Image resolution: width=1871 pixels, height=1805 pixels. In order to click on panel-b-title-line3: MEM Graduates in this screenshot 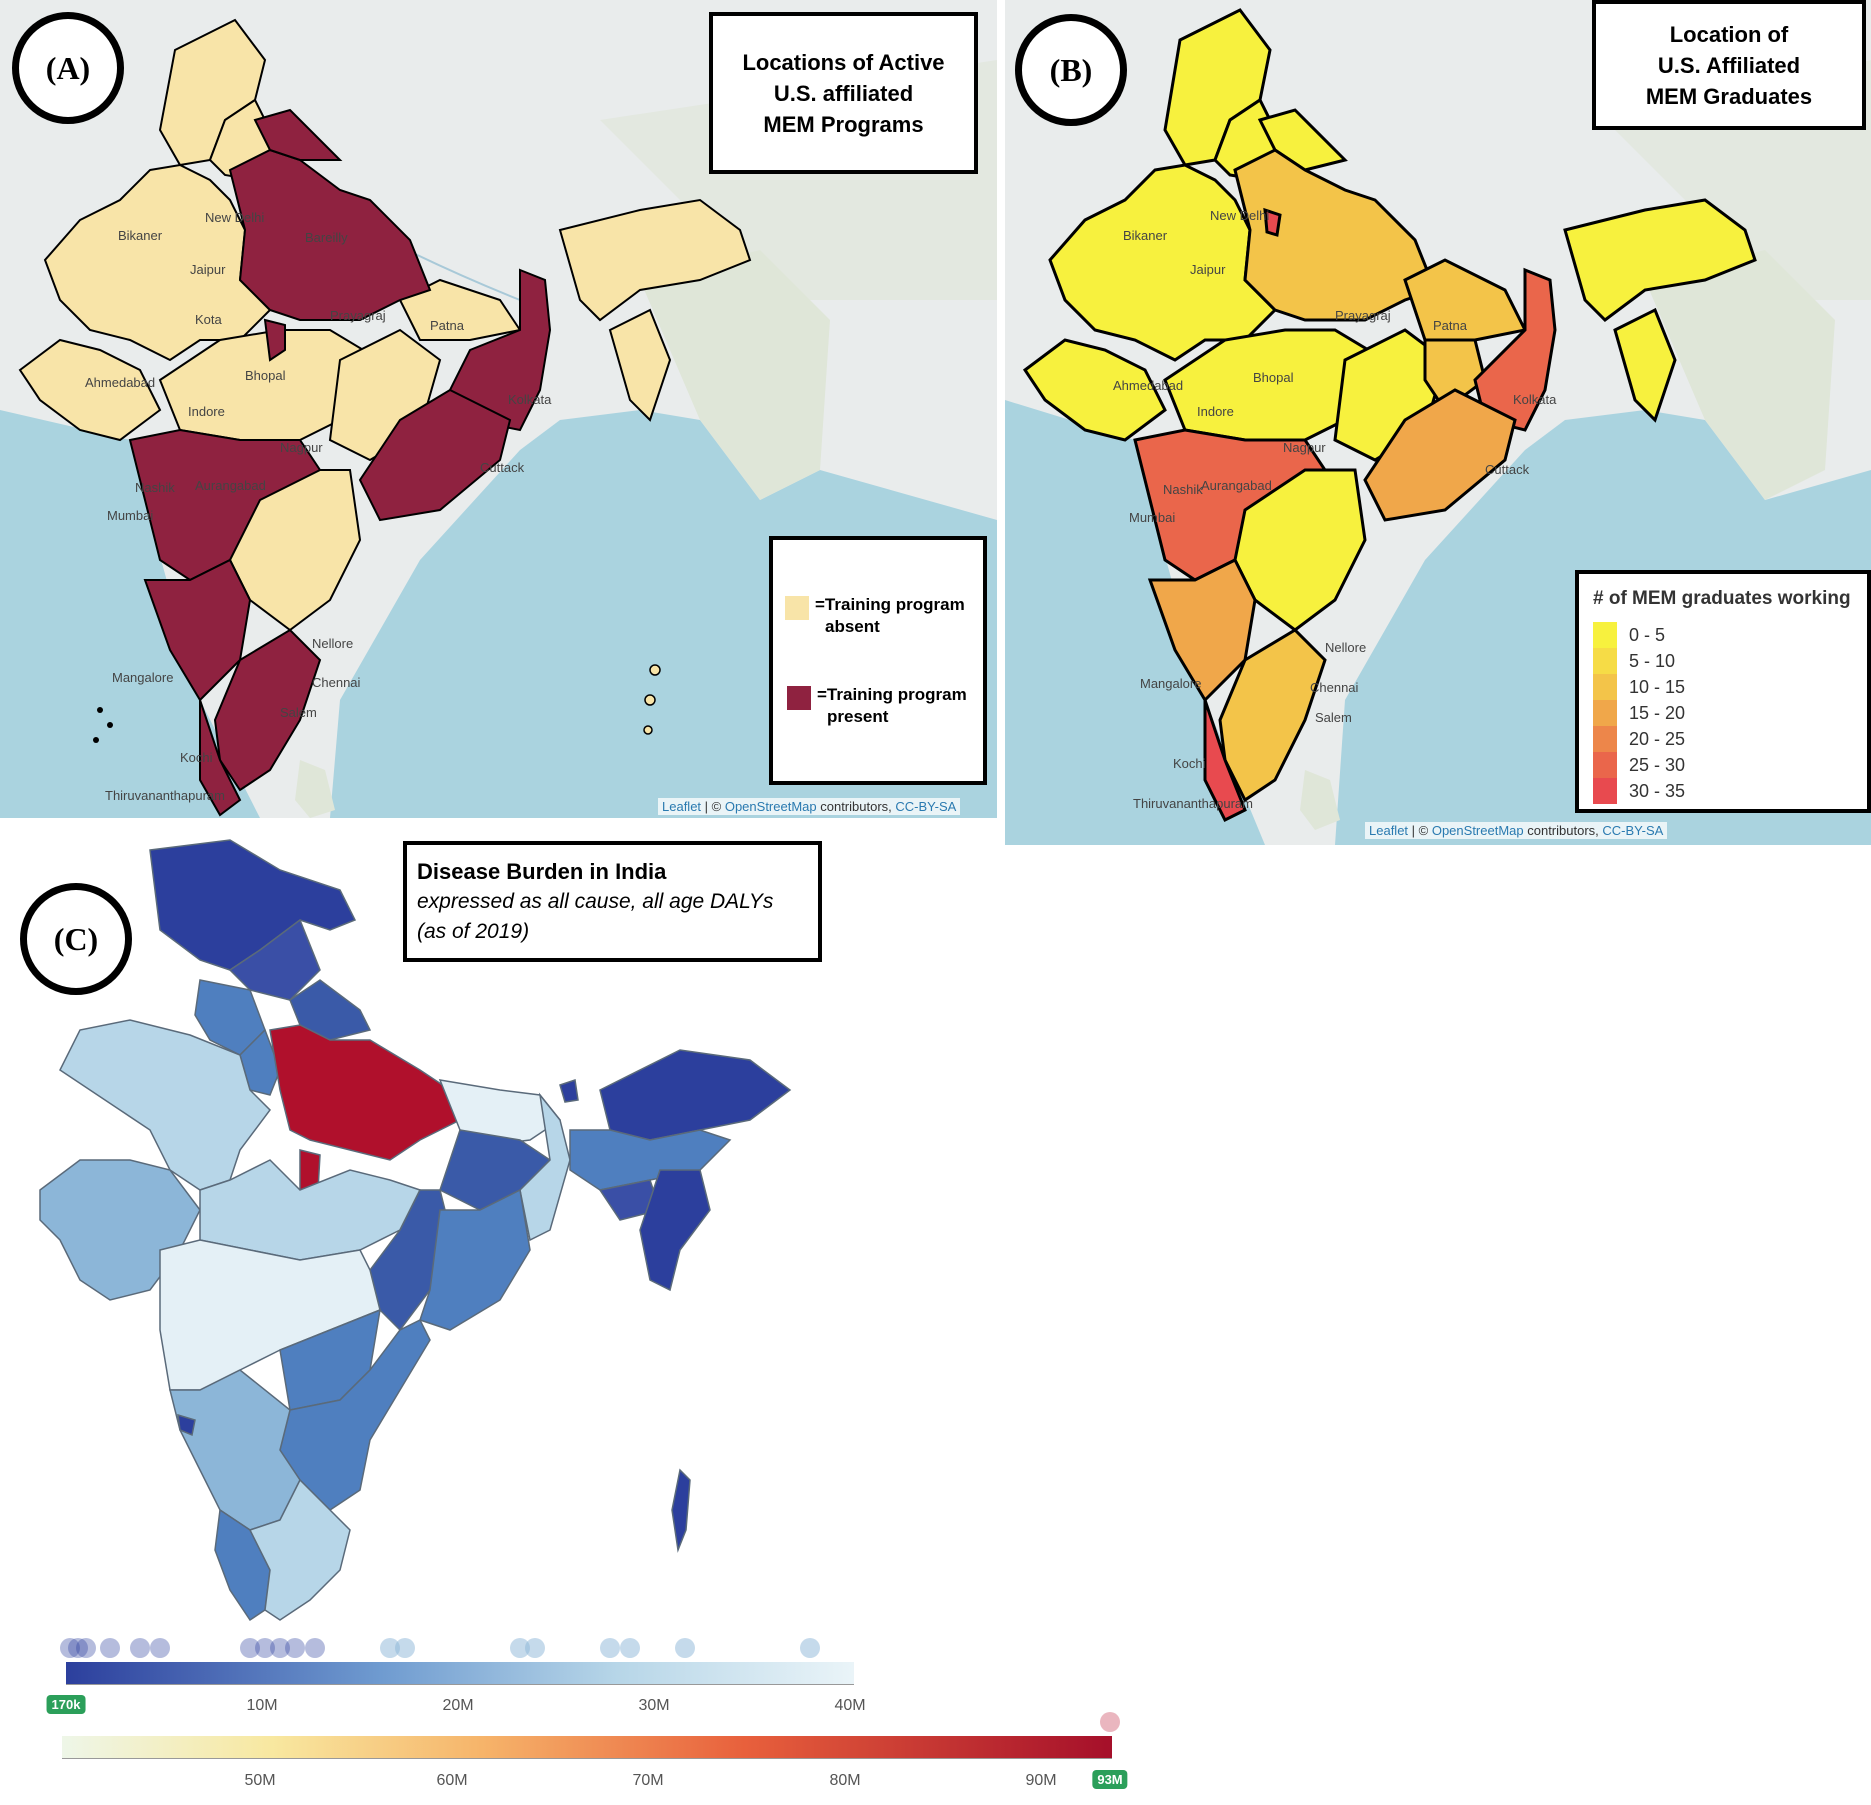, I will do `click(1729, 96)`.